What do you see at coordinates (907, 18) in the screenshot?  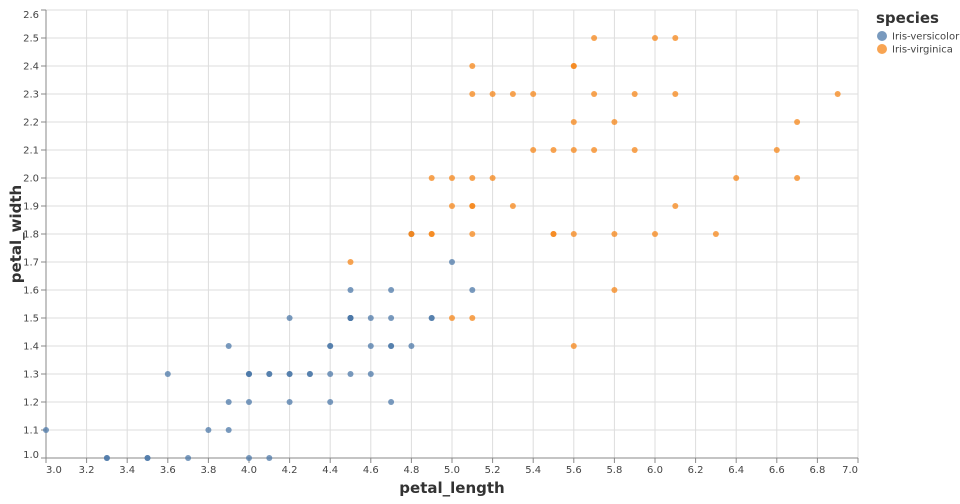 I see `legend-title: species` at bounding box center [907, 18].